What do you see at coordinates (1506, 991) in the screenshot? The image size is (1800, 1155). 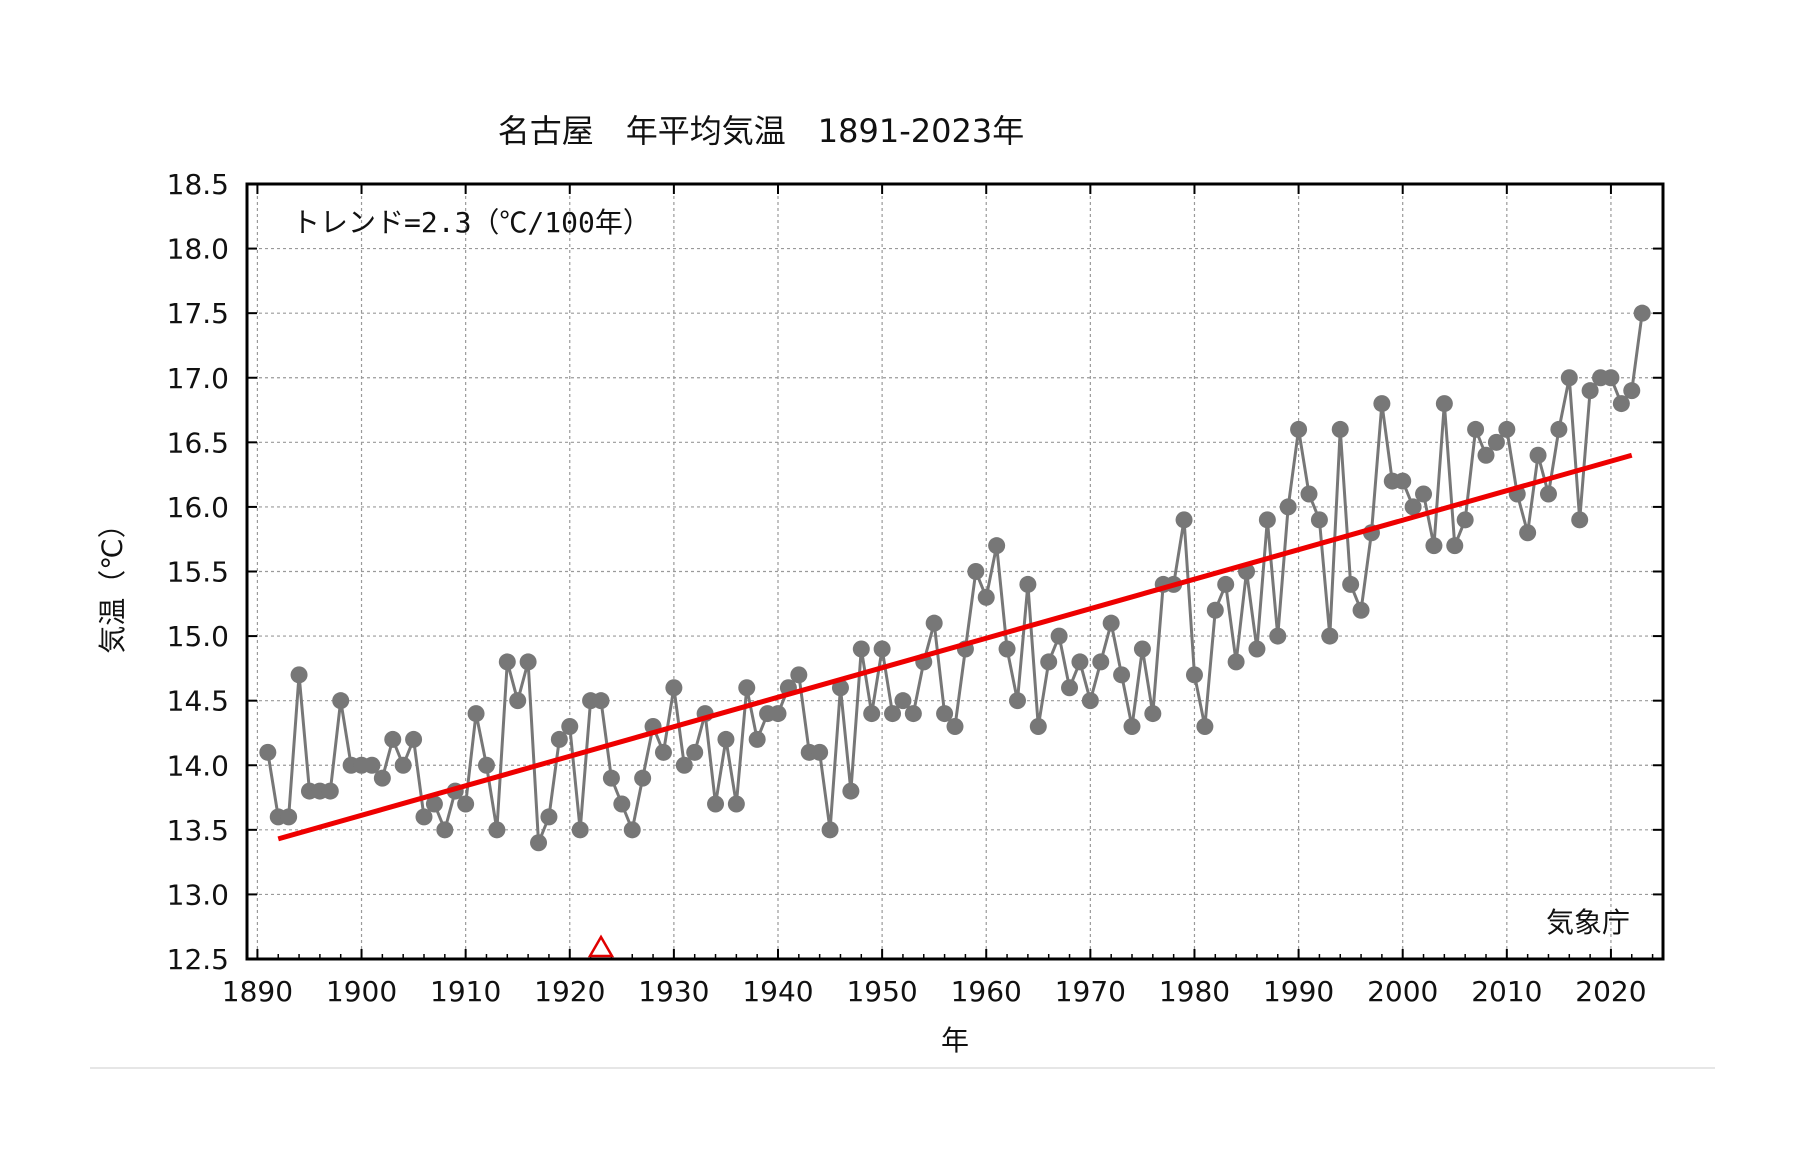 I see `x-tick-label: 2010` at bounding box center [1506, 991].